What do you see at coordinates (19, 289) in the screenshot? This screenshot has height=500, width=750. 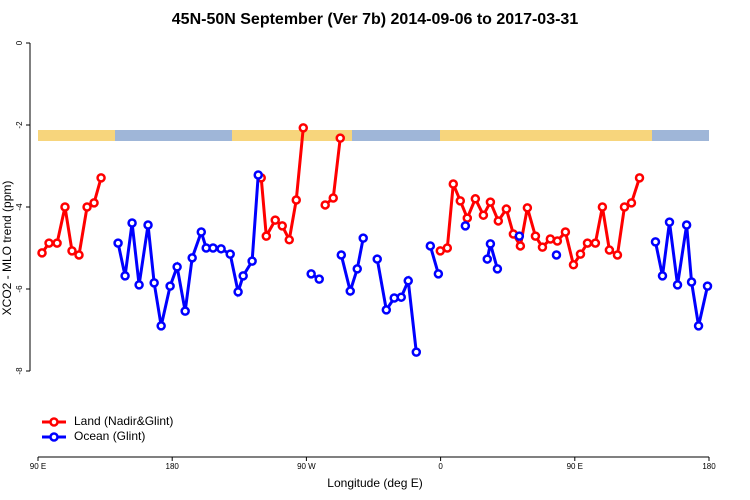 I see `y-tick-label: -6` at bounding box center [19, 289].